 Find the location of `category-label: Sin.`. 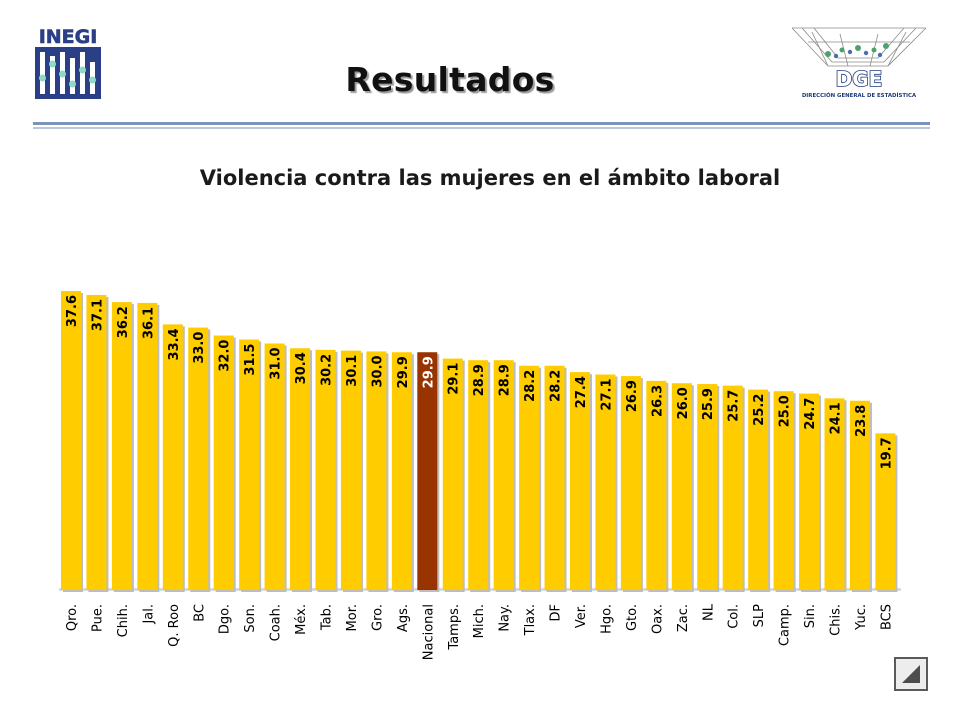

category-label: Sin. is located at coordinates (810, 616).